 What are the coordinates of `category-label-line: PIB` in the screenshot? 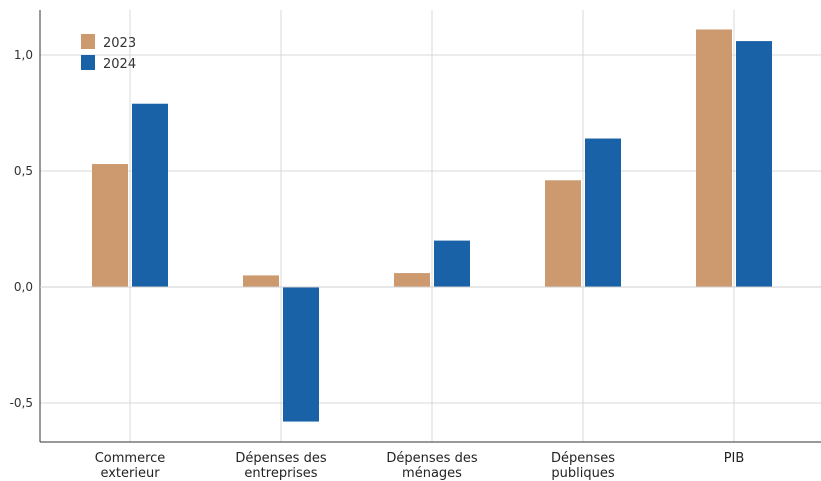 It's located at (734, 458).